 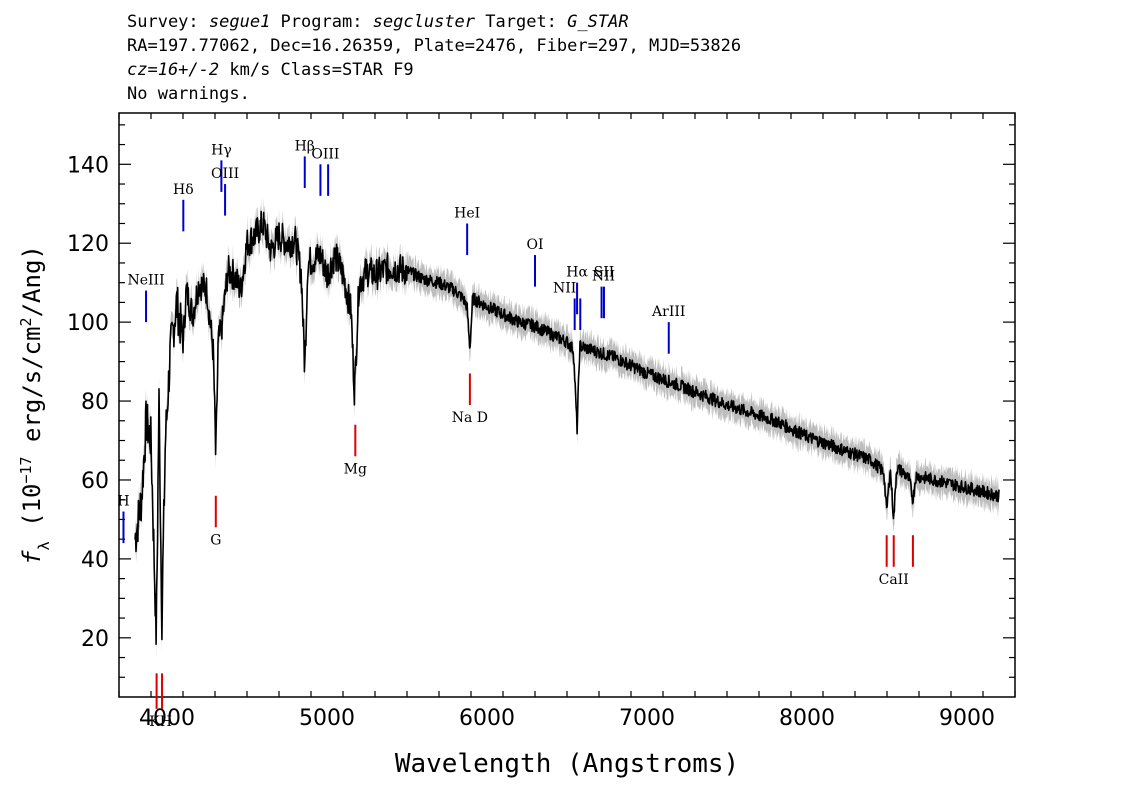 I want to click on line-label: Hδ, so click(x=183, y=190).